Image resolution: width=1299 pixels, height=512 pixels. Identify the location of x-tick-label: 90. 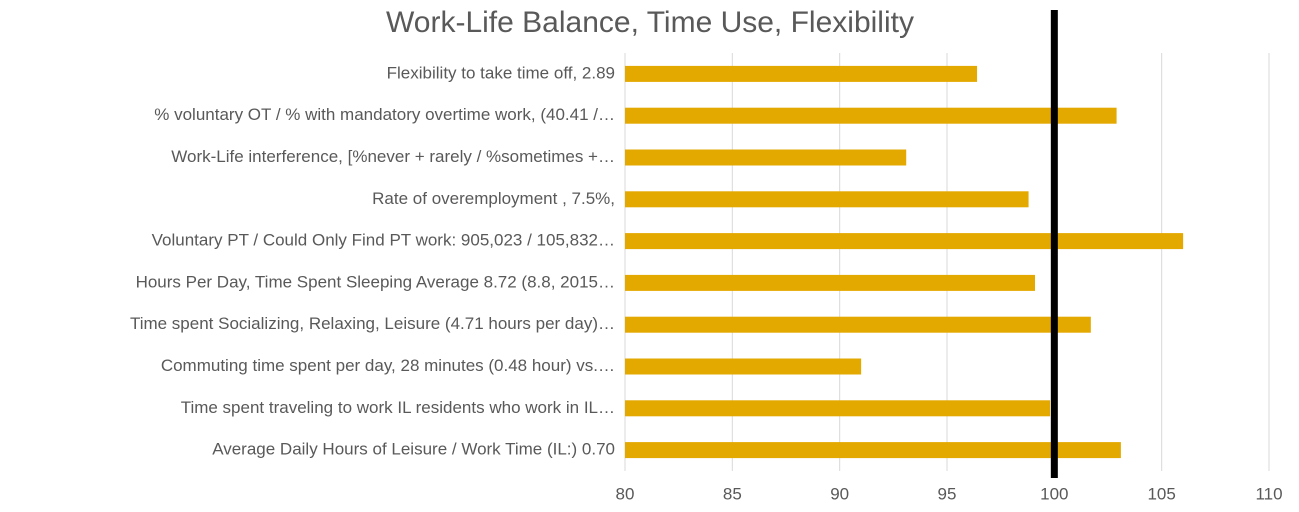
(839, 493).